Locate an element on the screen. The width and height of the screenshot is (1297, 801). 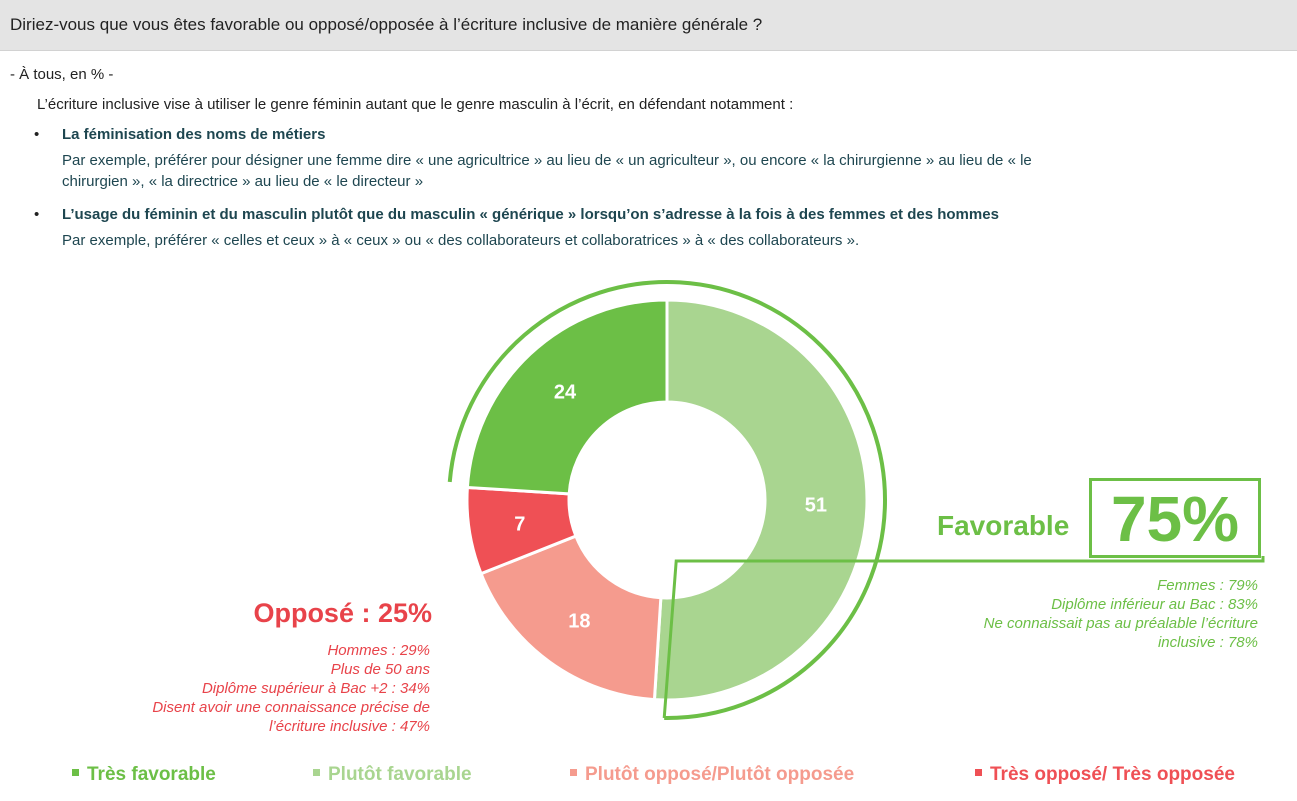
slice-plutot-oppose is located at coordinates (571, 618).